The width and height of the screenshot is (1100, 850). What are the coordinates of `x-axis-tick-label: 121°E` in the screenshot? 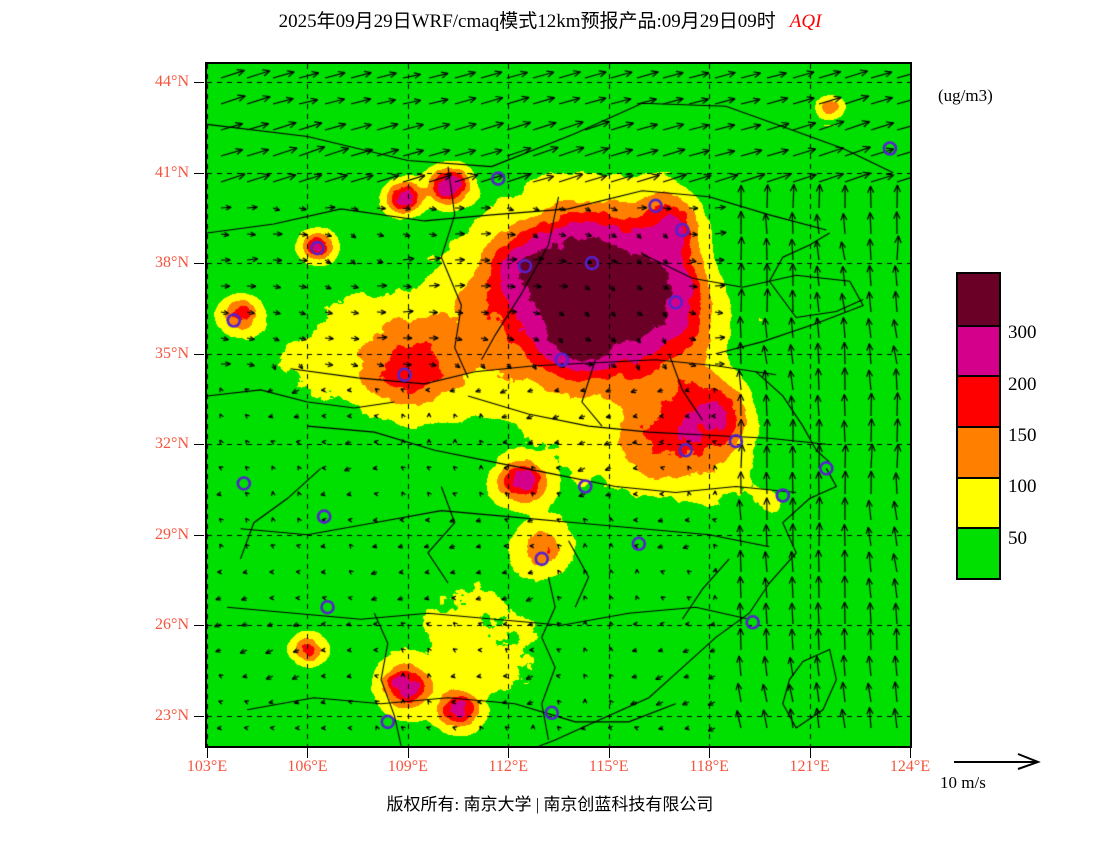 It's located at (809, 766).